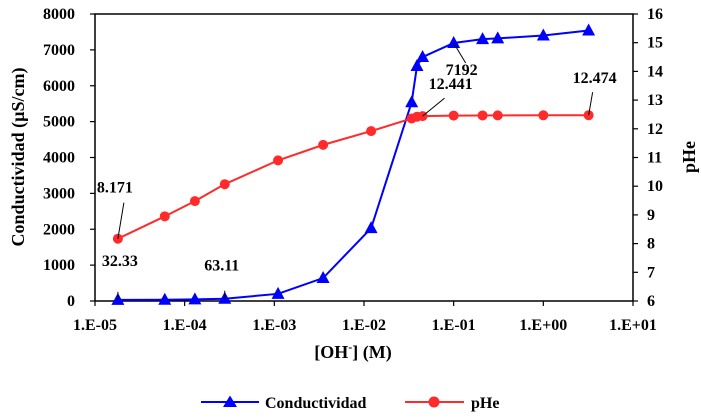 Image resolution: width=701 pixels, height=418 pixels. What do you see at coordinates (352, 351) in the screenshot?
I see `x-axis-title: [OH-] (M)` at bounding box center [352, 351].